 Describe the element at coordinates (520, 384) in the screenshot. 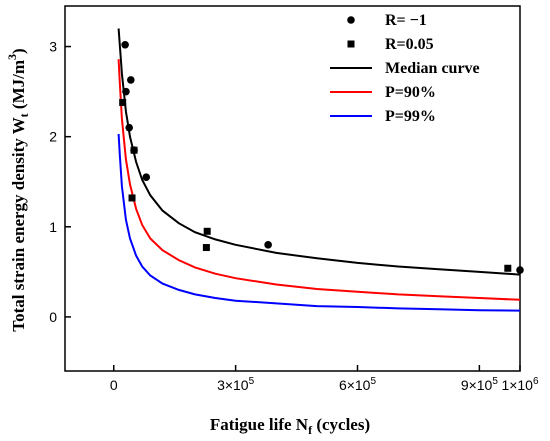

I see `x-tick-label: 1×10⁶` at that location.